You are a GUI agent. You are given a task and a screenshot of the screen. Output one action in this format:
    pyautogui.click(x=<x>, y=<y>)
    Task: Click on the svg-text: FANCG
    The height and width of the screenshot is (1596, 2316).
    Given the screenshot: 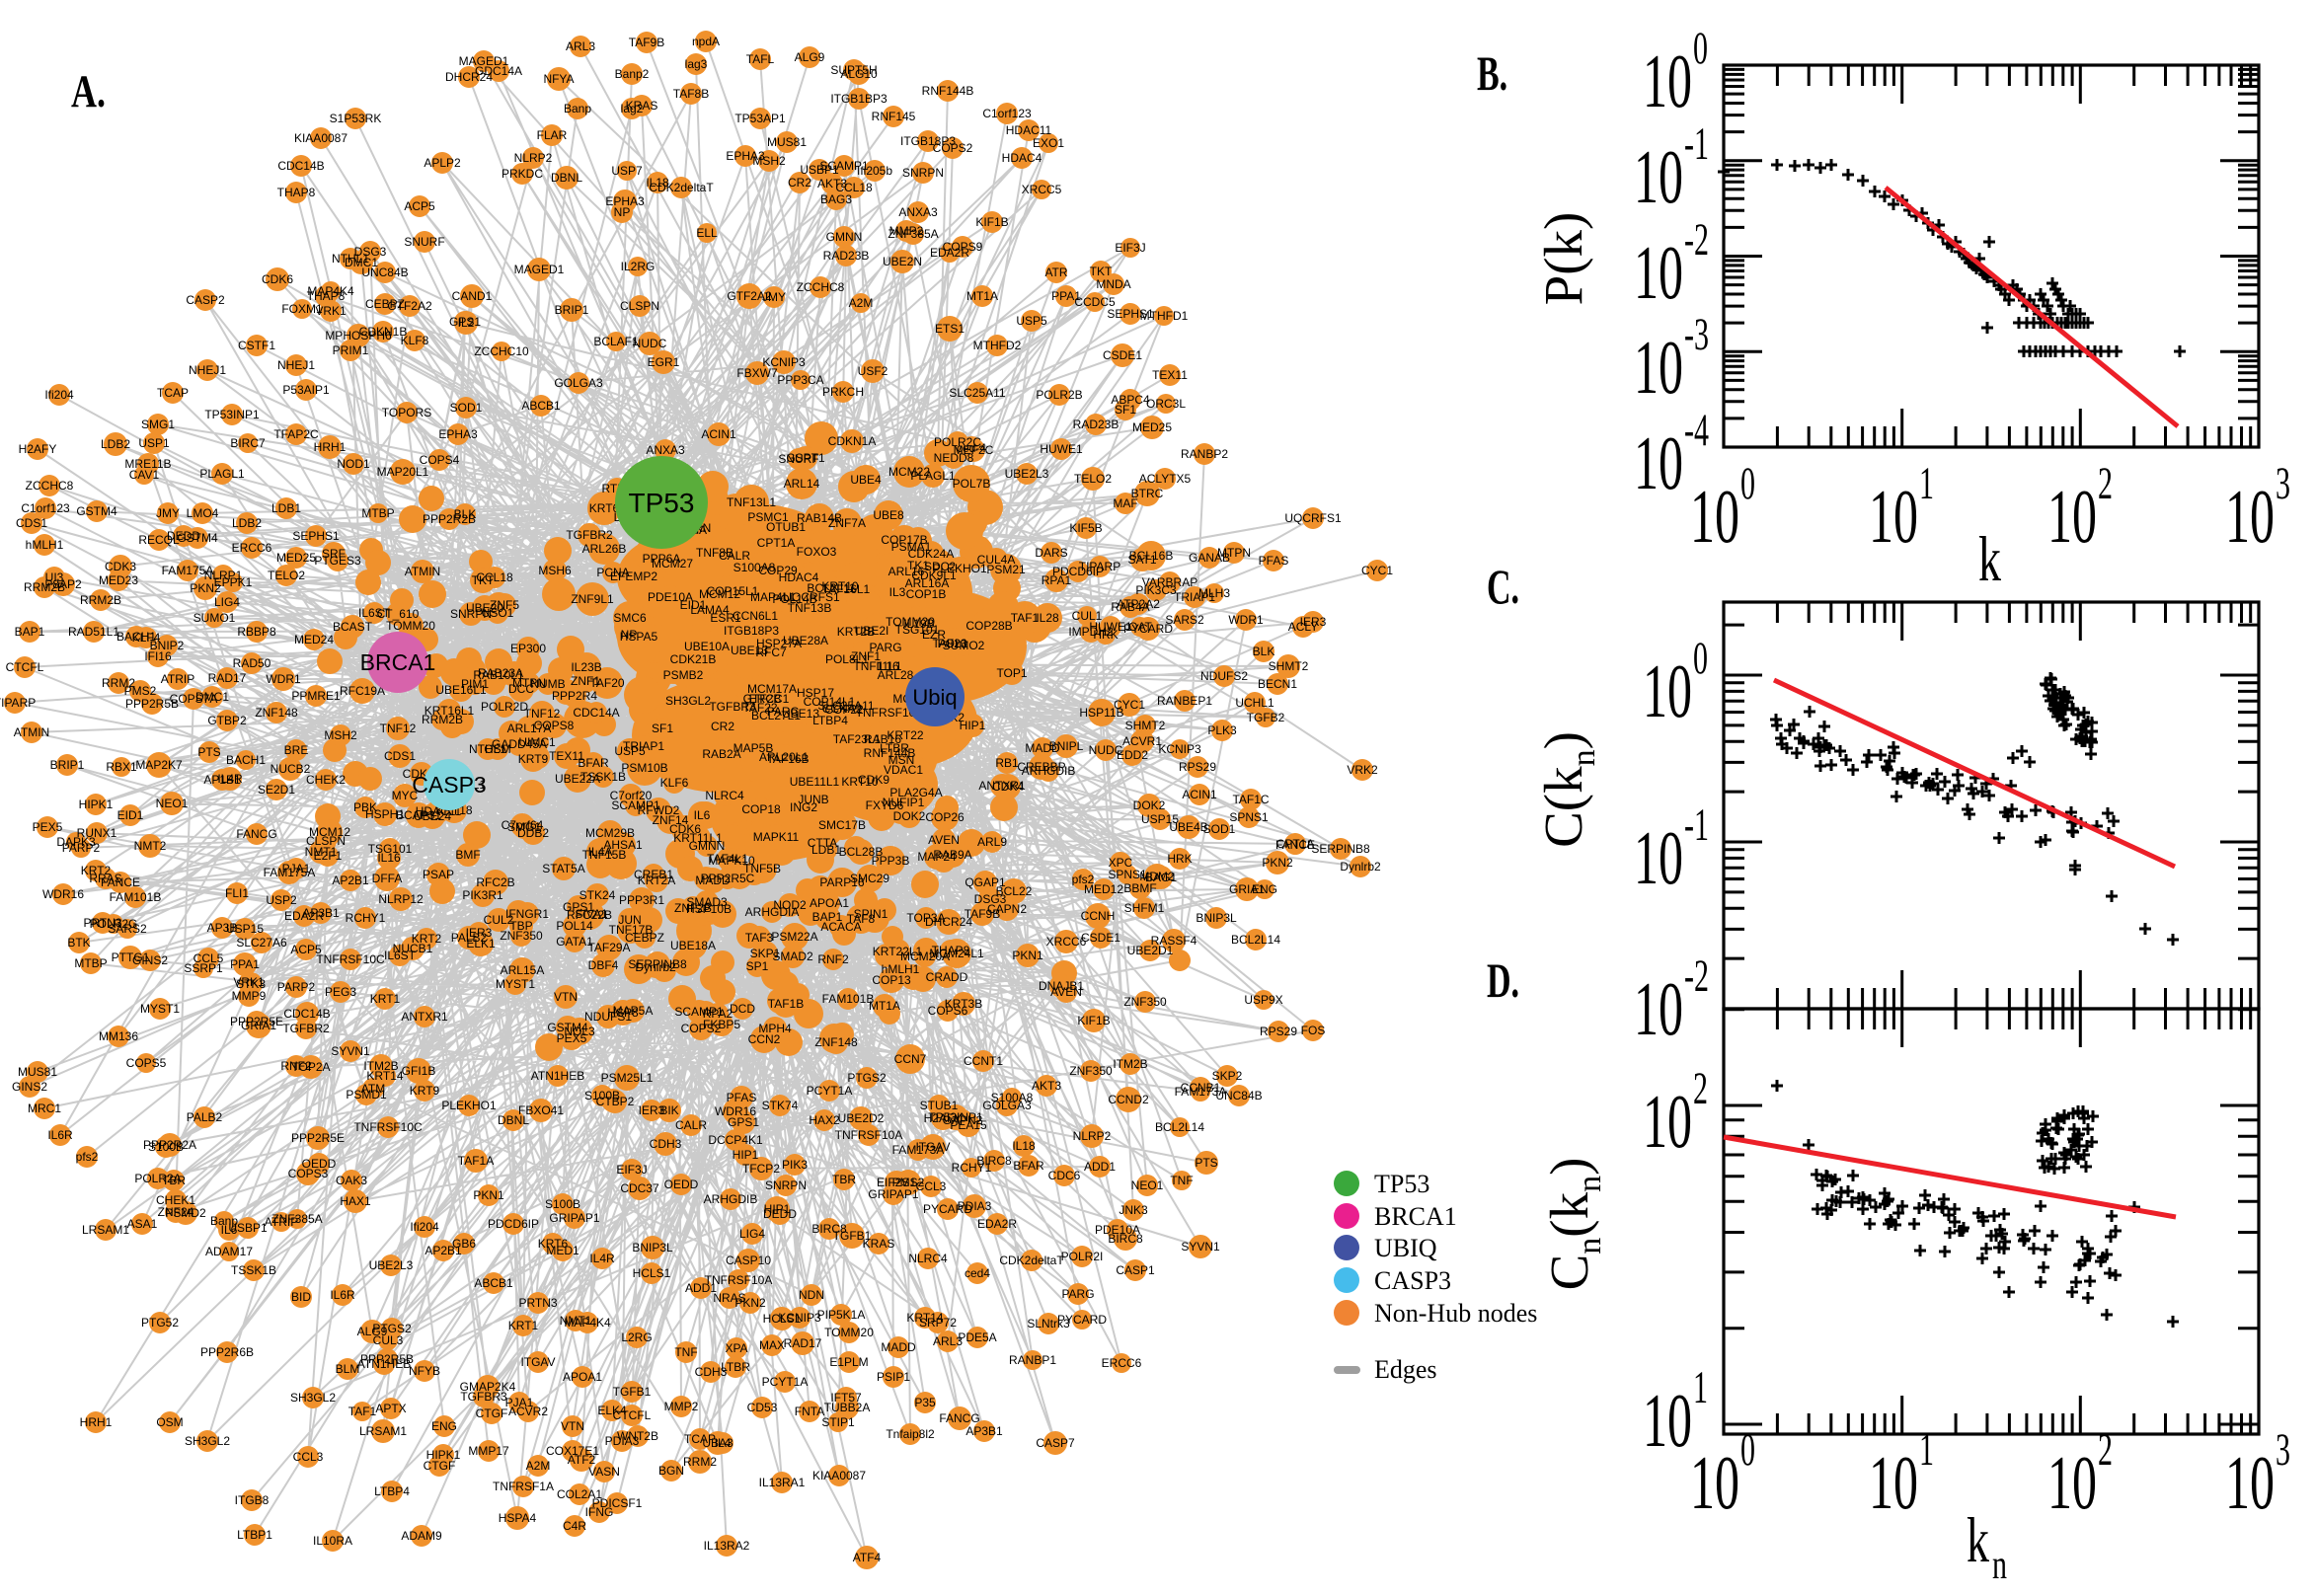 What is the action you would take?
    pyautogui.click(x=959, y=1418)
    